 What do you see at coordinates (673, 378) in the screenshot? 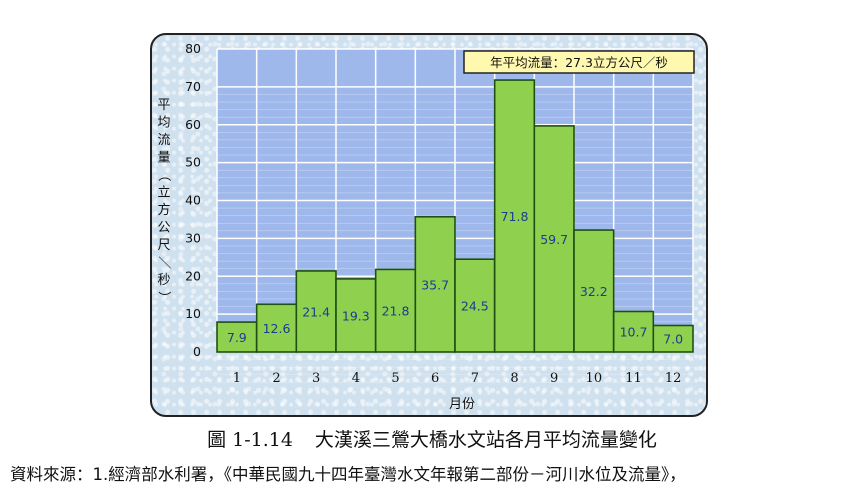
I see `x-tick-label: 12` at bounding box center [673, 378].